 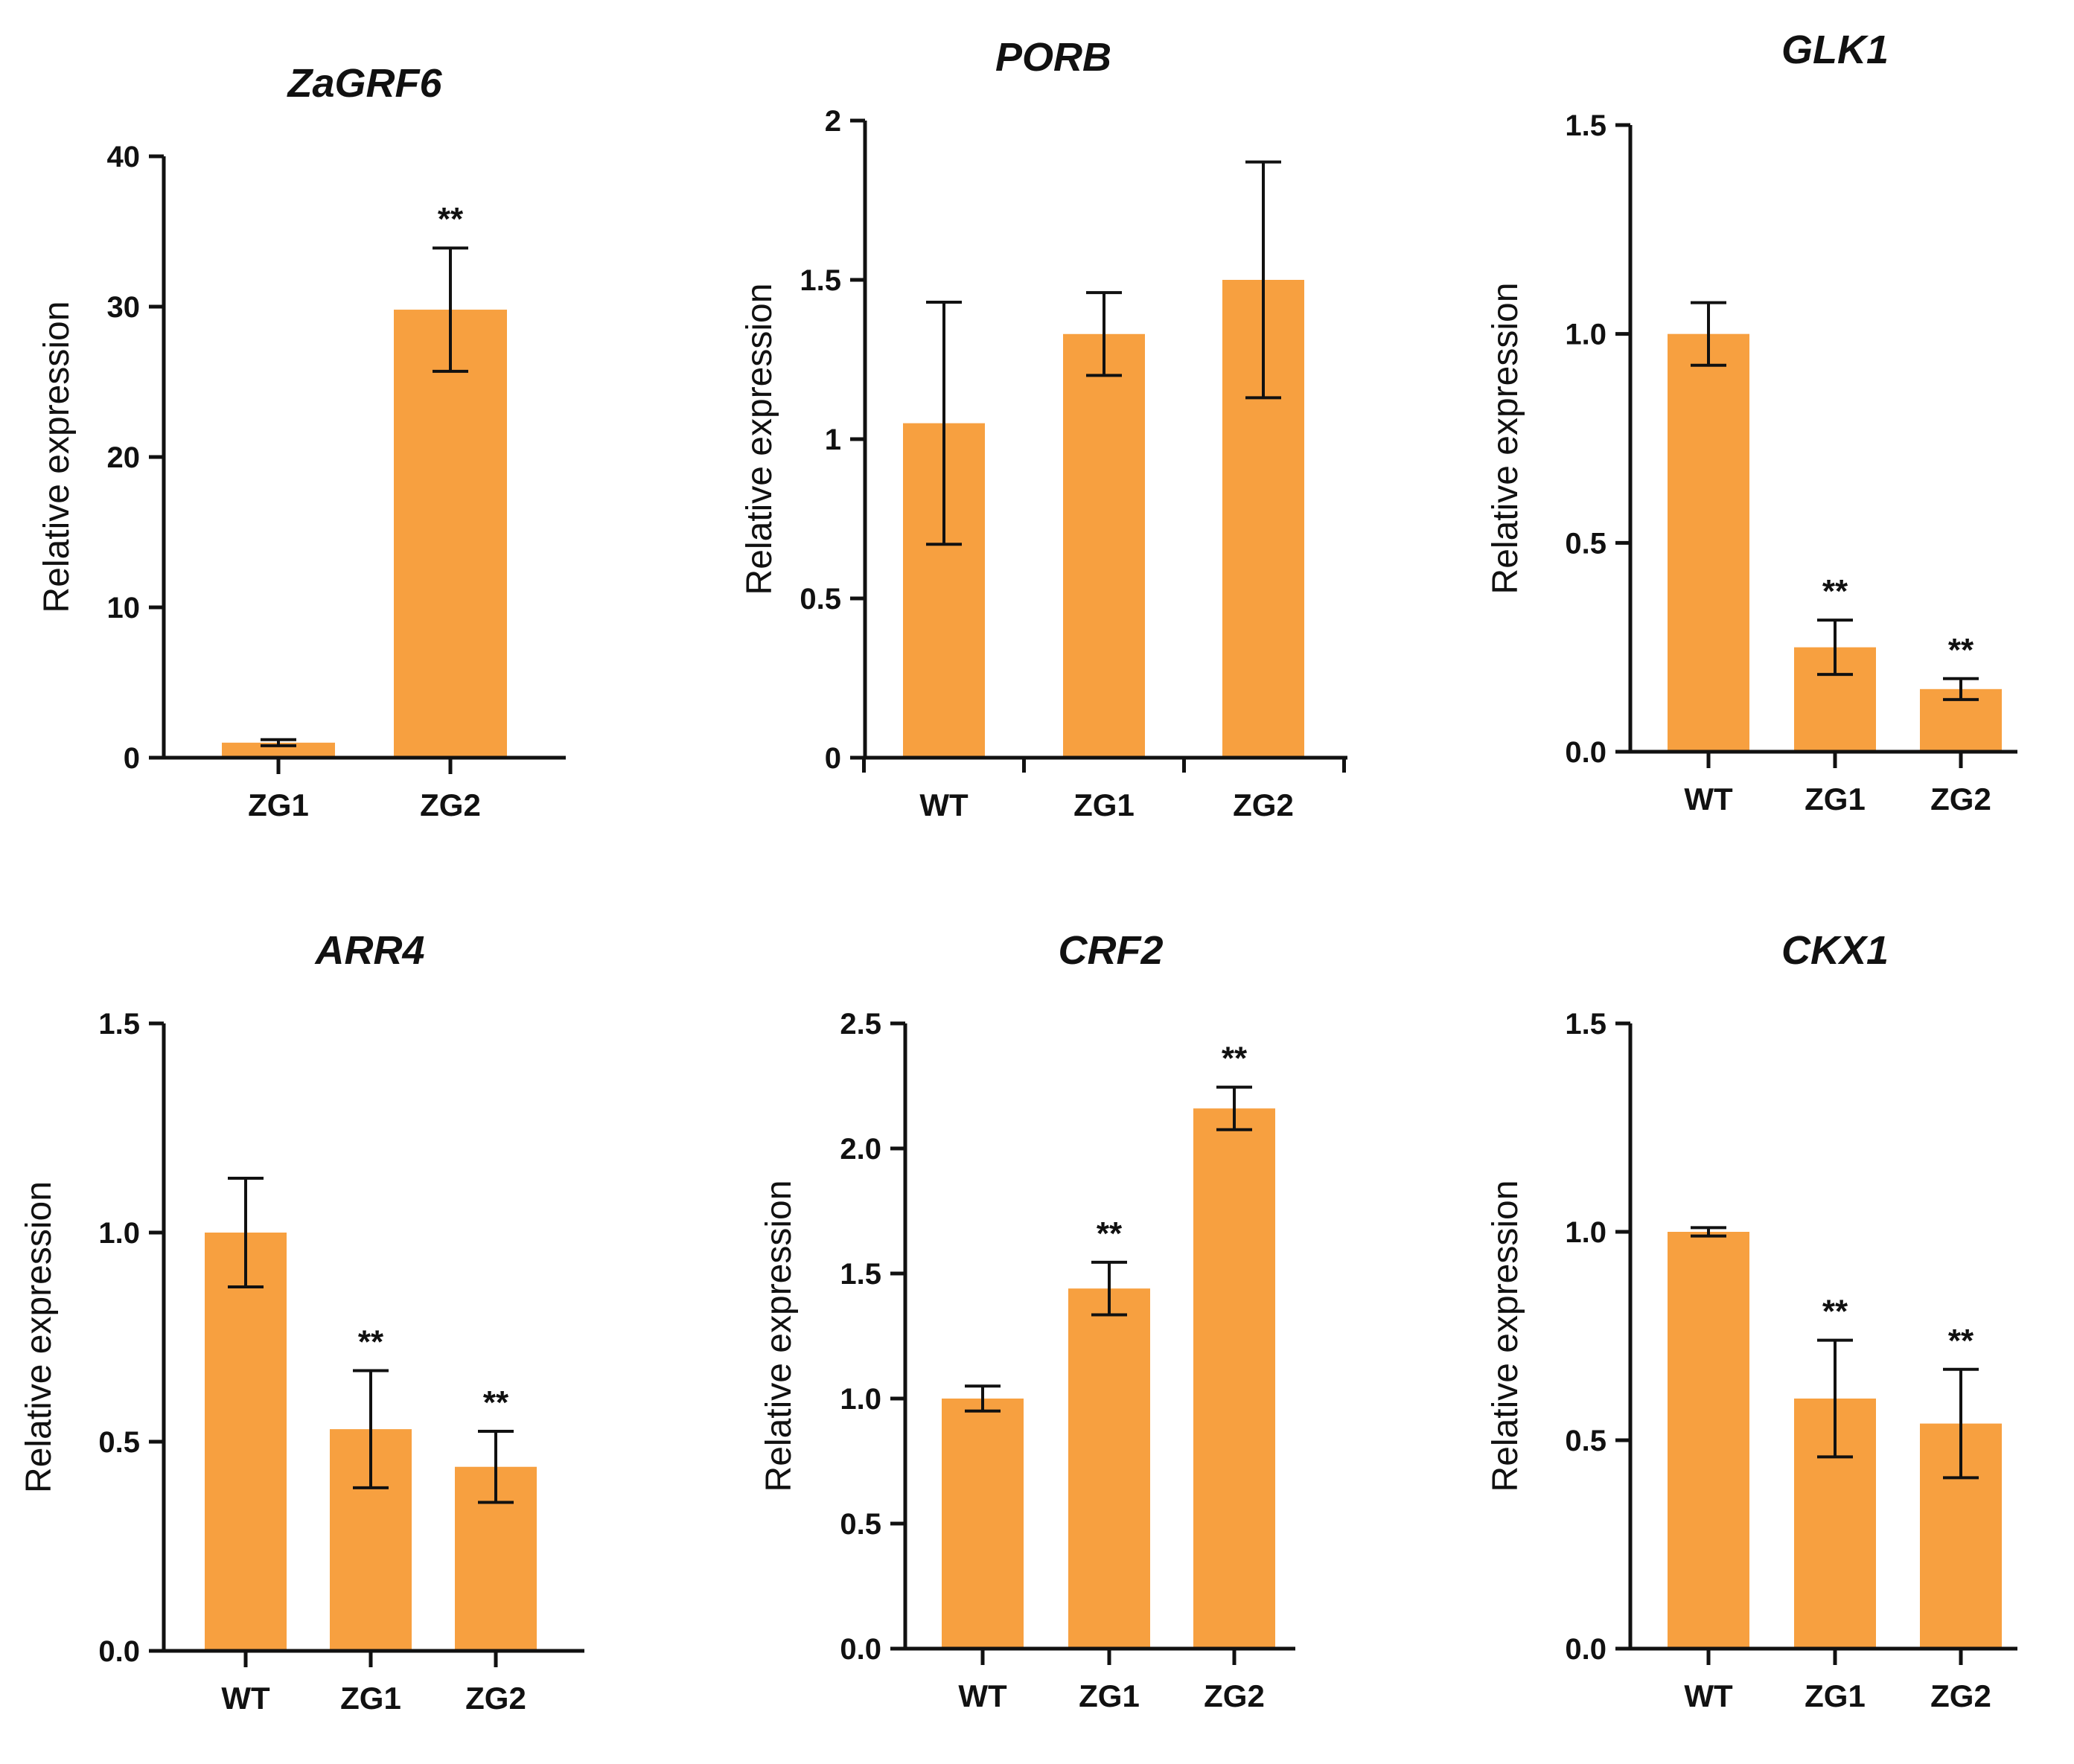 I want to click on chart-title: GLK1, so click(x=1835, y=50).